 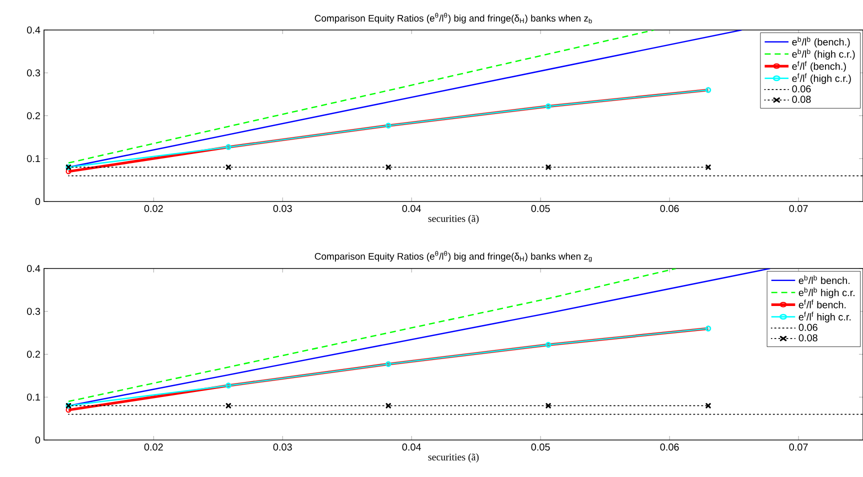 What do you see at coordinates (819, 66) in the screenshot?
I see `legend-label: e$^{f}$/l$^{f}$ (bench.)` at bounding box center [819, 66].